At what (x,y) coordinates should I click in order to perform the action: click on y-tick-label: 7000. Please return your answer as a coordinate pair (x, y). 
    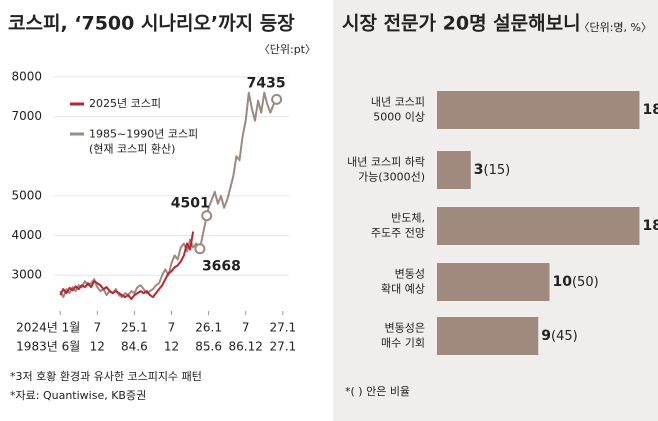
    Looking at the image, I should click on (26, 116).